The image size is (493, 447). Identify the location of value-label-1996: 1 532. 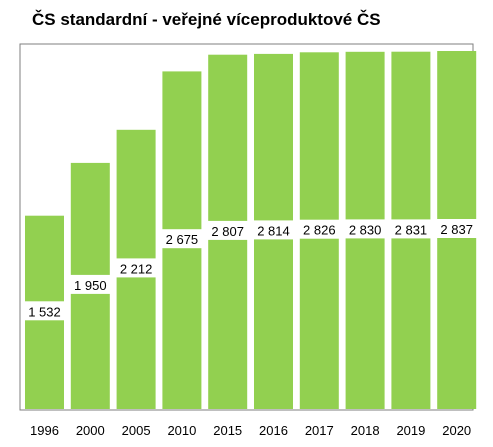
(44, 311).